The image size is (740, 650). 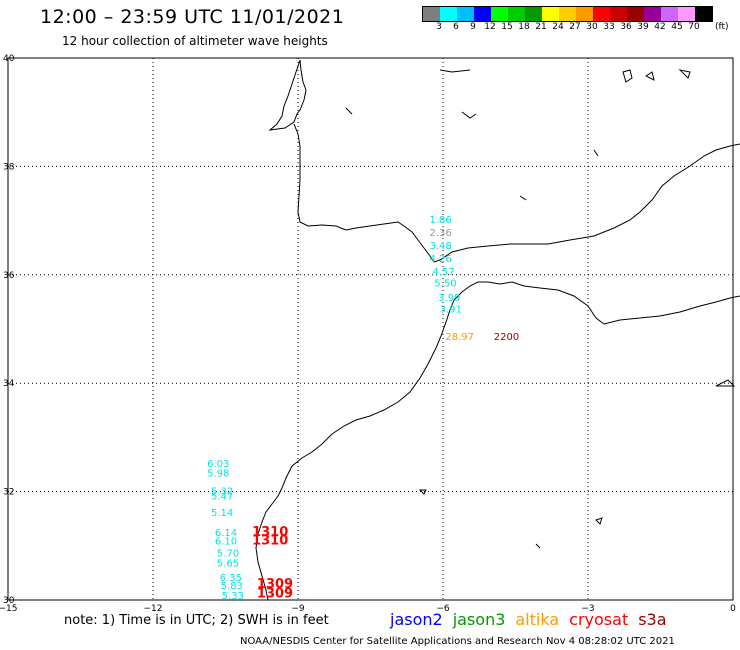 I want to click on legend-label: 24, so click(x=558, y=27).